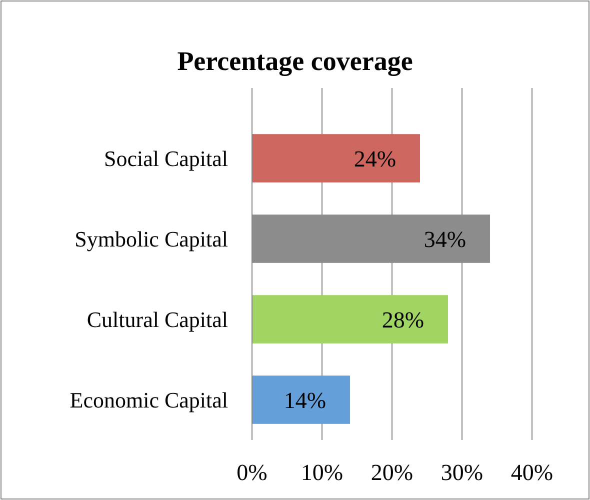 Image resolution: width=590 pixels, height=500 pixels. I want to click on data-label: 28%, so click(403, 319).